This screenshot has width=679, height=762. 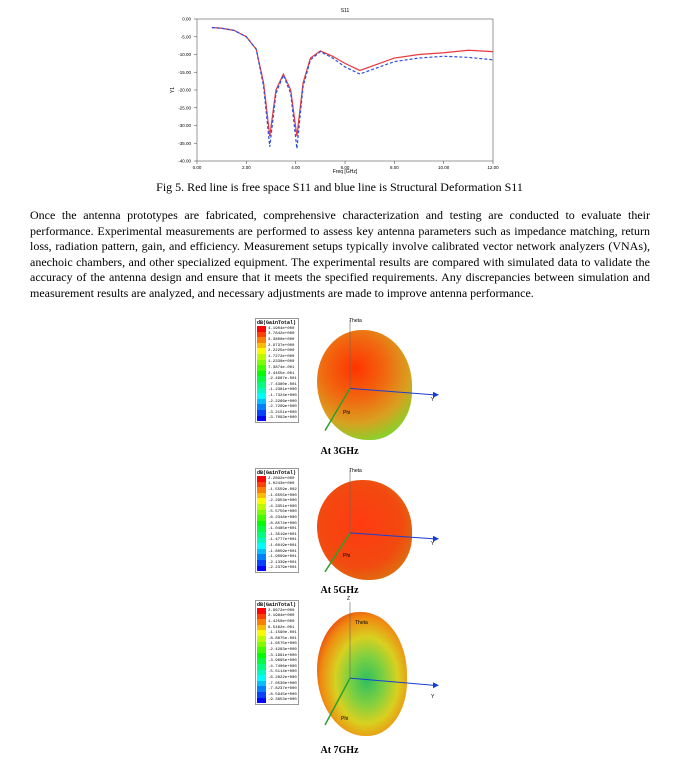 I want to click on legend-value: -1.6019e+001, so click(x=282, y=545).